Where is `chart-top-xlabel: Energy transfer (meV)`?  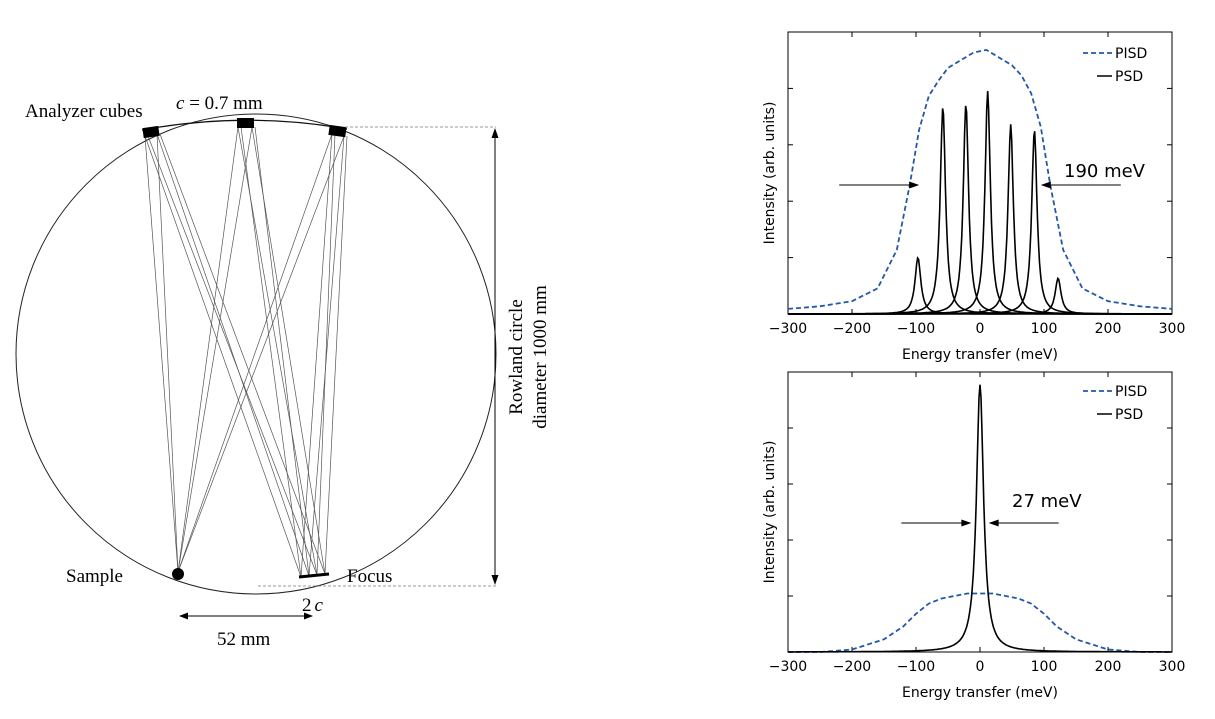 chart-top-xlabel: Energy transfer (meV) is located at coordinates (980, 355).